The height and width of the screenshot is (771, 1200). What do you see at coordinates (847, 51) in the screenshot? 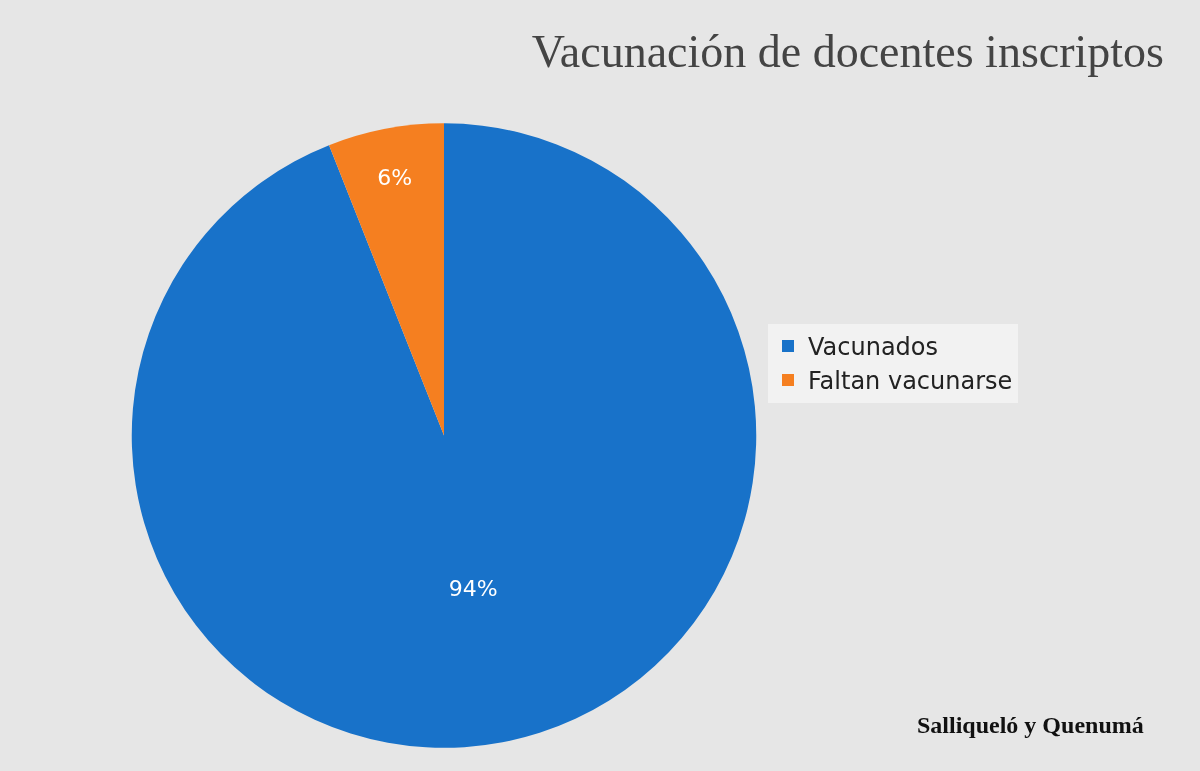
I see `chart-title: Vacunación de docentes inscriptos` at bounding box center [847, 51].